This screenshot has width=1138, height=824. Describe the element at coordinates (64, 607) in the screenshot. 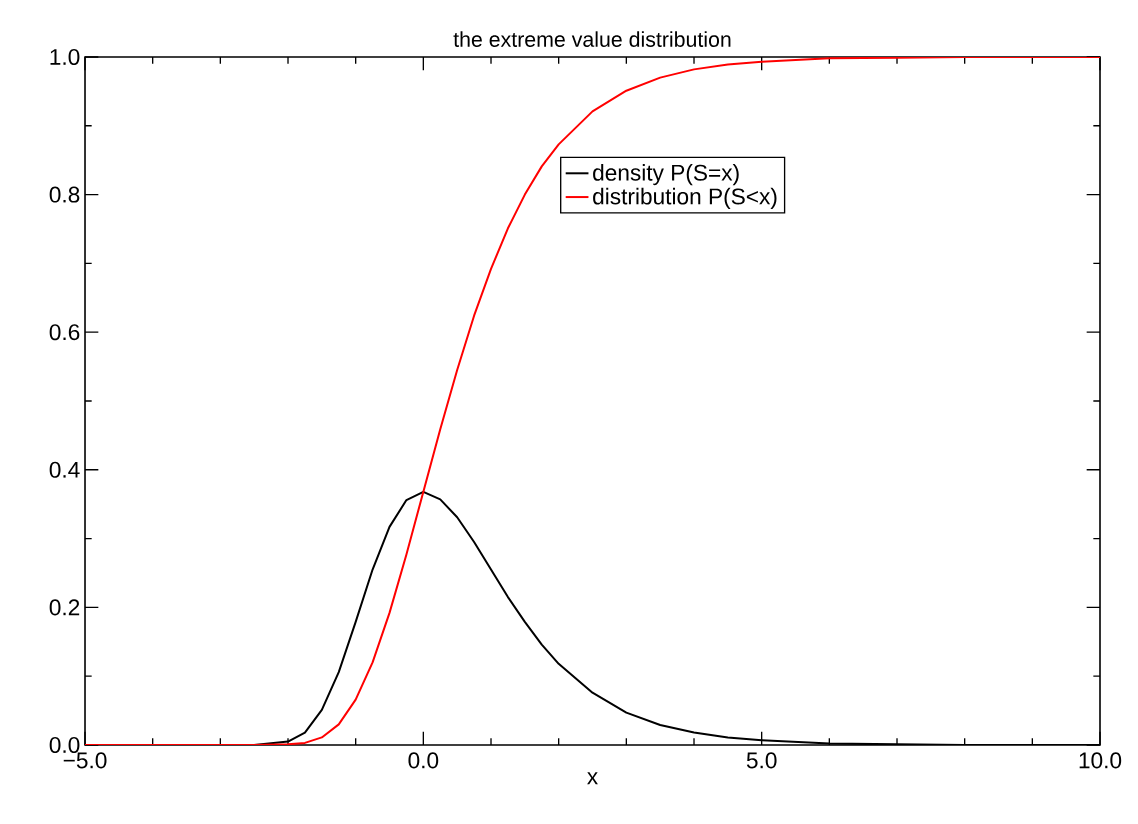

I see `y-tick-label: 0.2` at that location.